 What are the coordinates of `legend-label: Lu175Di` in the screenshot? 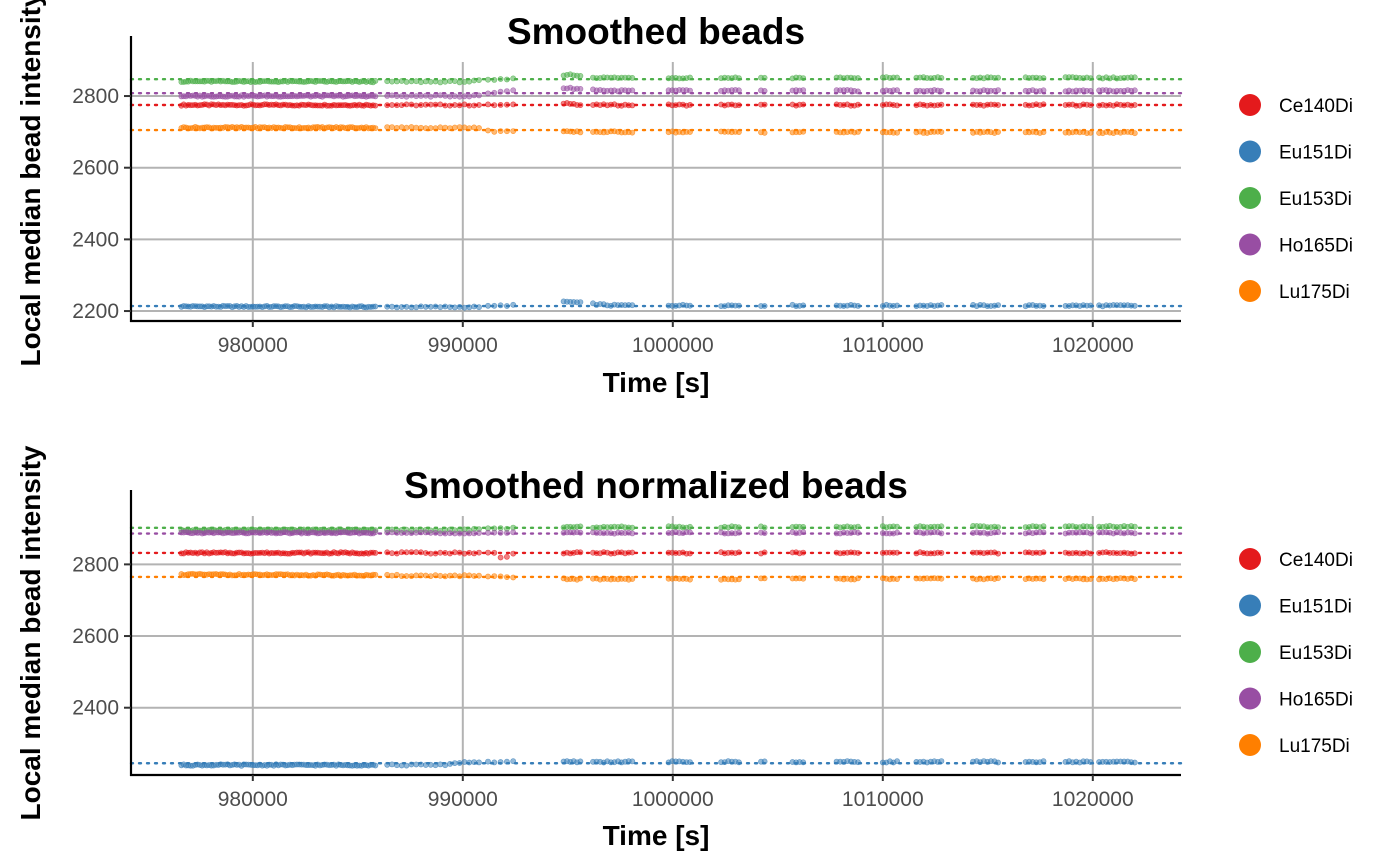 It's located at (1314, 292).